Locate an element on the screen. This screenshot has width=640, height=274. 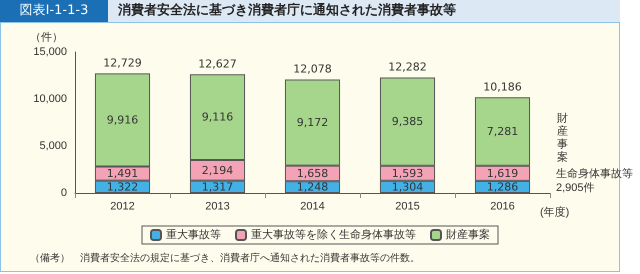
data-label: 9,385 is located at coordinates (408, 121).